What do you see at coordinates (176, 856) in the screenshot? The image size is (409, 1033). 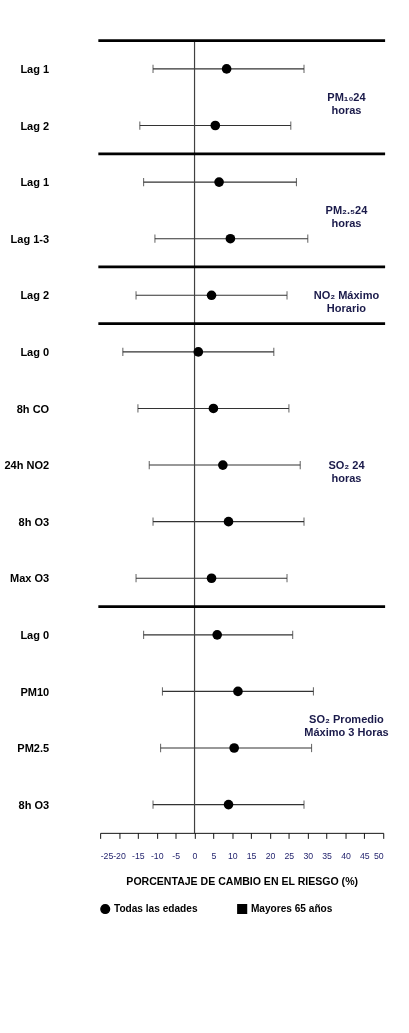 I see `x-tick-label: -5` at bounding box center [176, 856].